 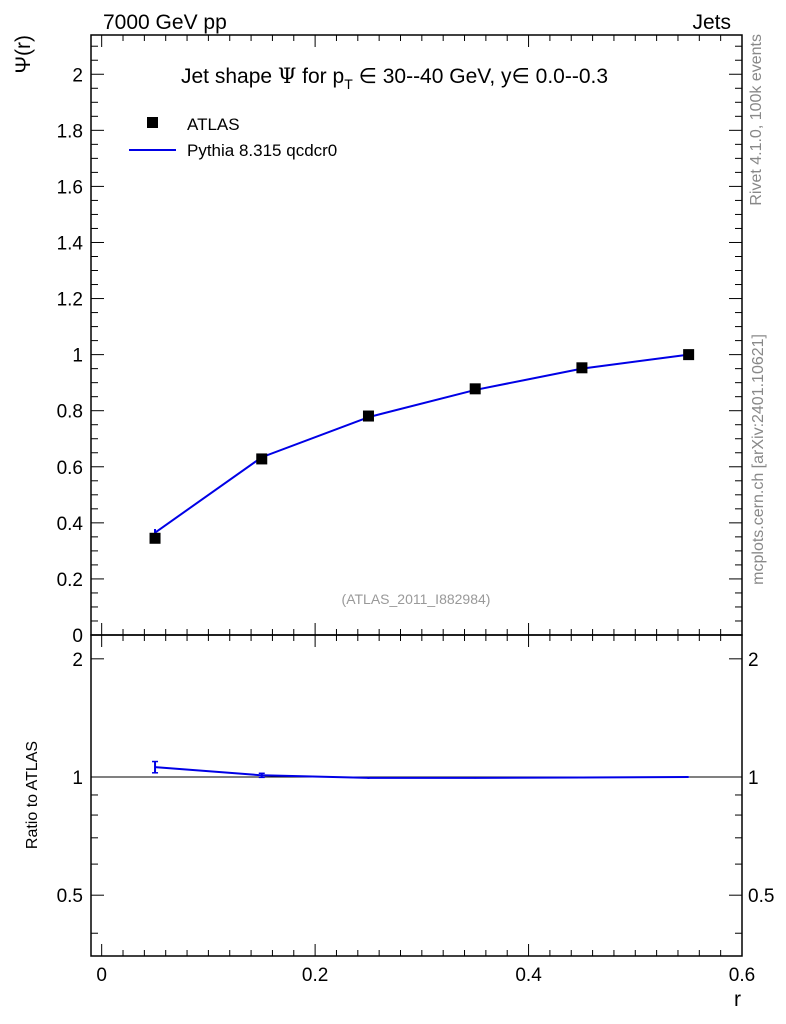 I want to click on title-range: ∈ 30--40 GeV, y, so click(x=432, y=76).